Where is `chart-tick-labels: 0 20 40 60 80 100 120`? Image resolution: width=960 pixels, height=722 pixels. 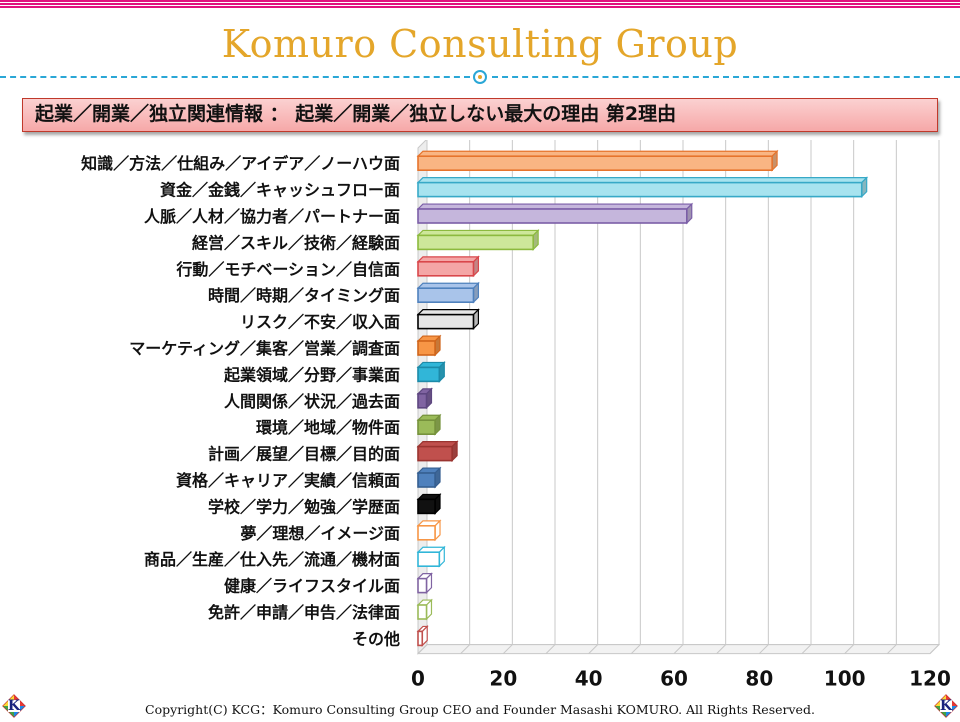
chart-tick-labels: 0 20 40 60 80 100 120 is located at coordinates (681, 677).